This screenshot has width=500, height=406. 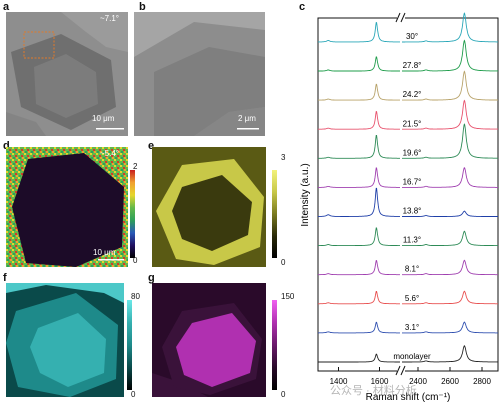 I want to click on spectrum-label: 16.7°, so click(x=412, y=182).